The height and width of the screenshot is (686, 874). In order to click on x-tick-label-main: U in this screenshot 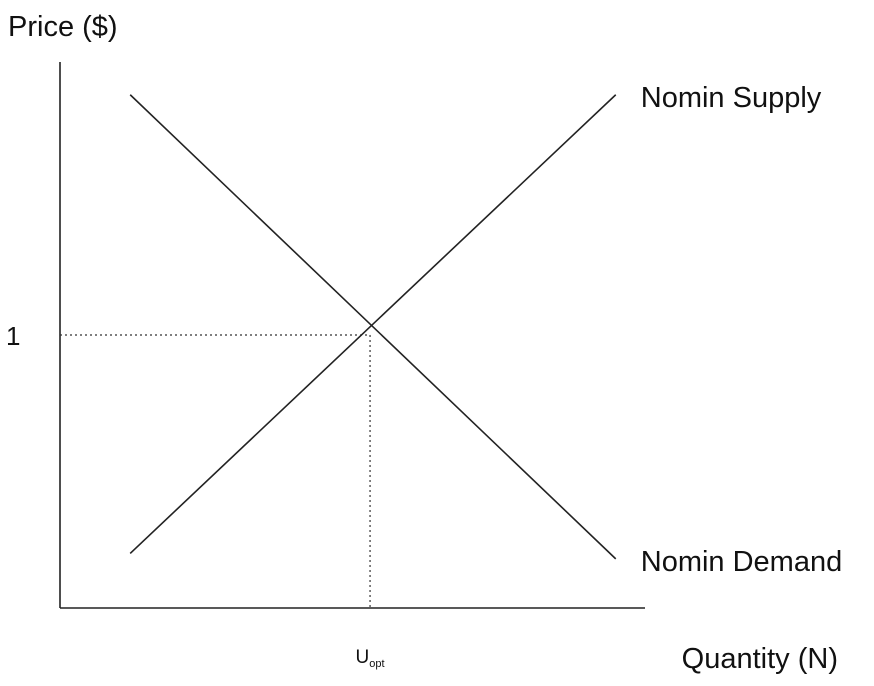, I will do `click(363, 657)`.